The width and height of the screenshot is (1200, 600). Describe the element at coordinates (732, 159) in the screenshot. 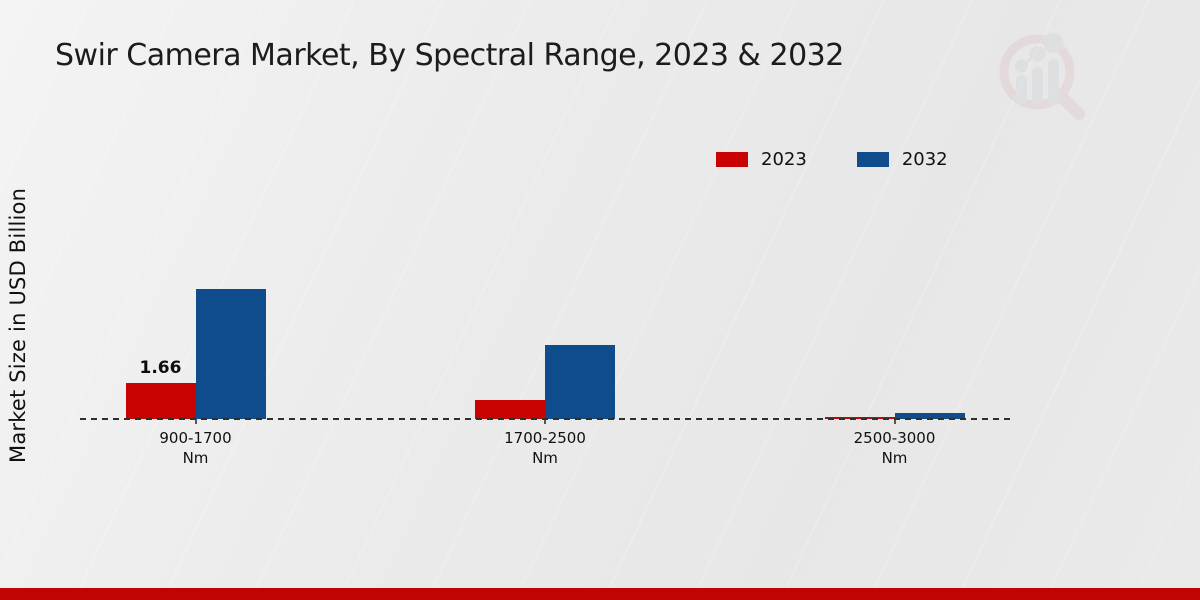

I see `legend-swatch-2023` at that location.